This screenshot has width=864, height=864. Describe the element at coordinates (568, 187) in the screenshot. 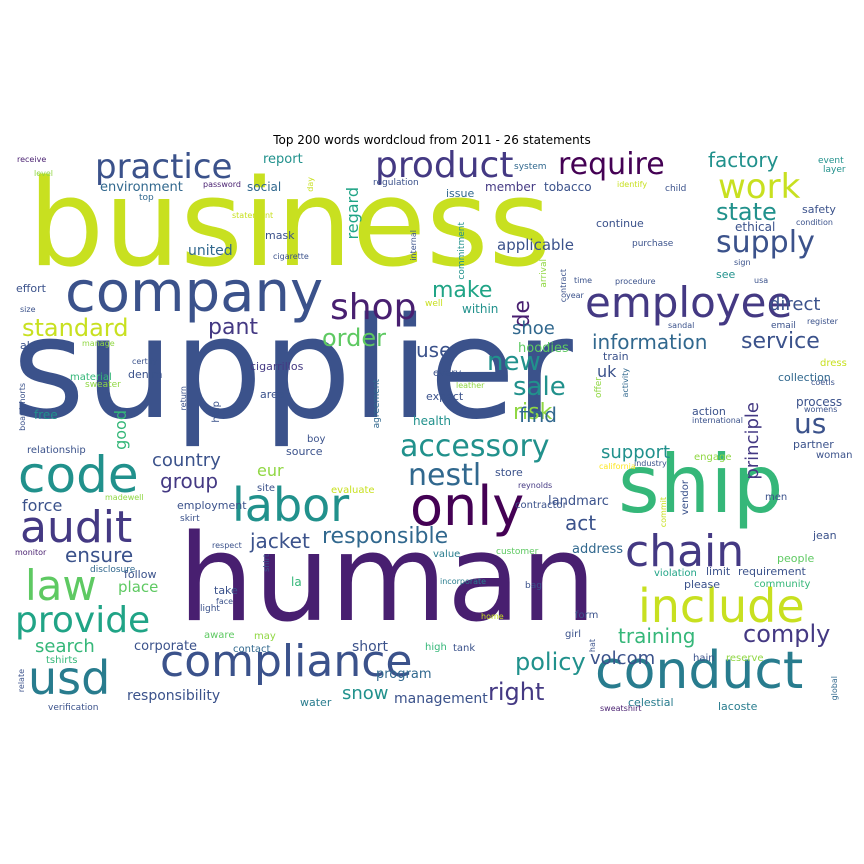

I see `word-tobacco: tobacco` at that location.